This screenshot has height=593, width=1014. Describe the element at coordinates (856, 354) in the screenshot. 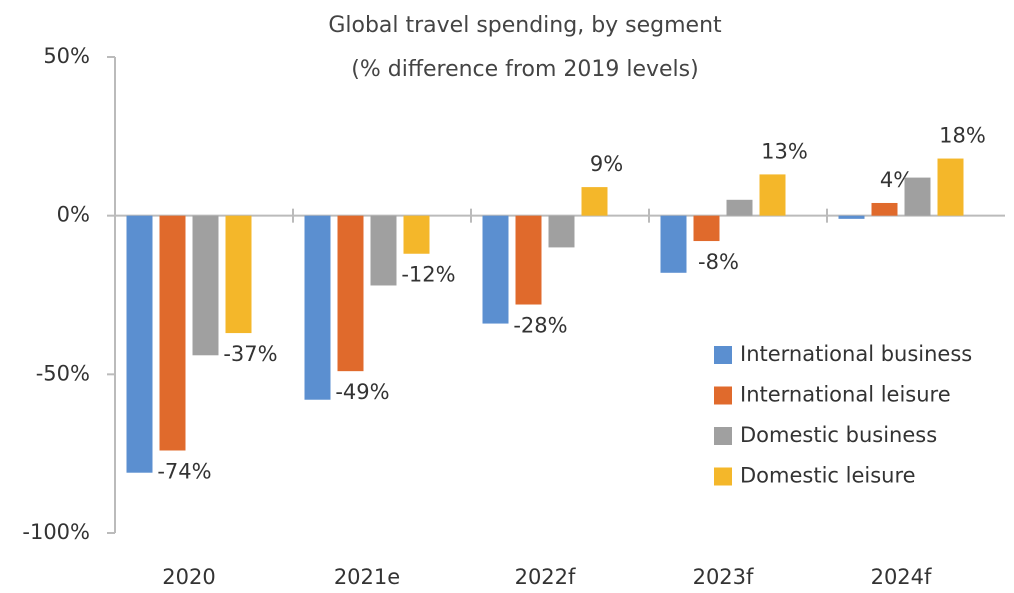

I see `legend-label: International business` at that location.